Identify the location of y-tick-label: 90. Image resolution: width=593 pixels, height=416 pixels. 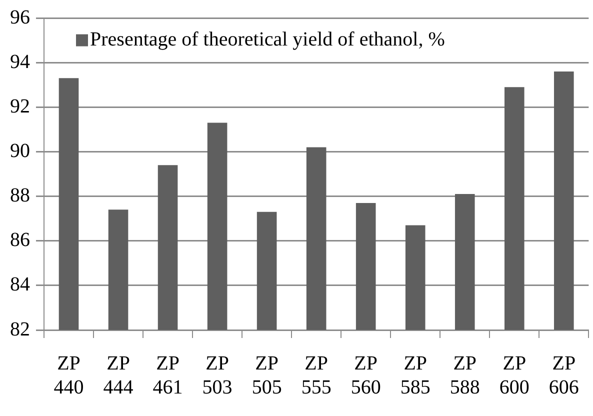
(20, 151).